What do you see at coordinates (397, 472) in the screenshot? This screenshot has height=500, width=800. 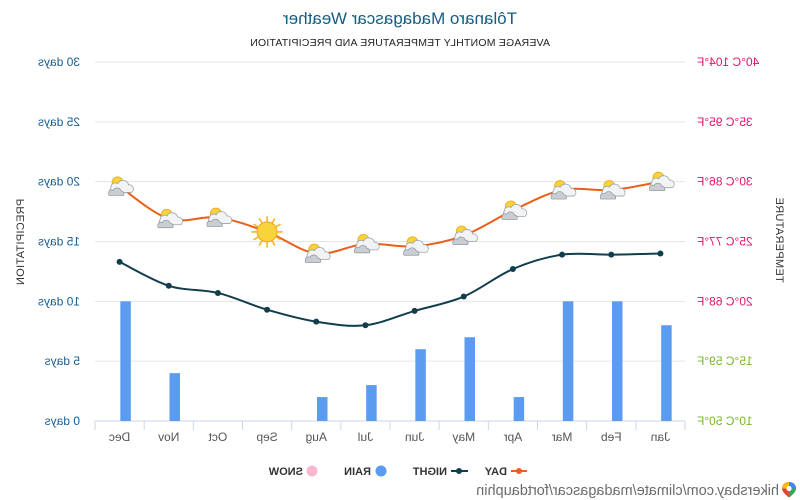 I see `legend: DAY NIGHT RAIN SNOW` at bounding box center [397, 472].